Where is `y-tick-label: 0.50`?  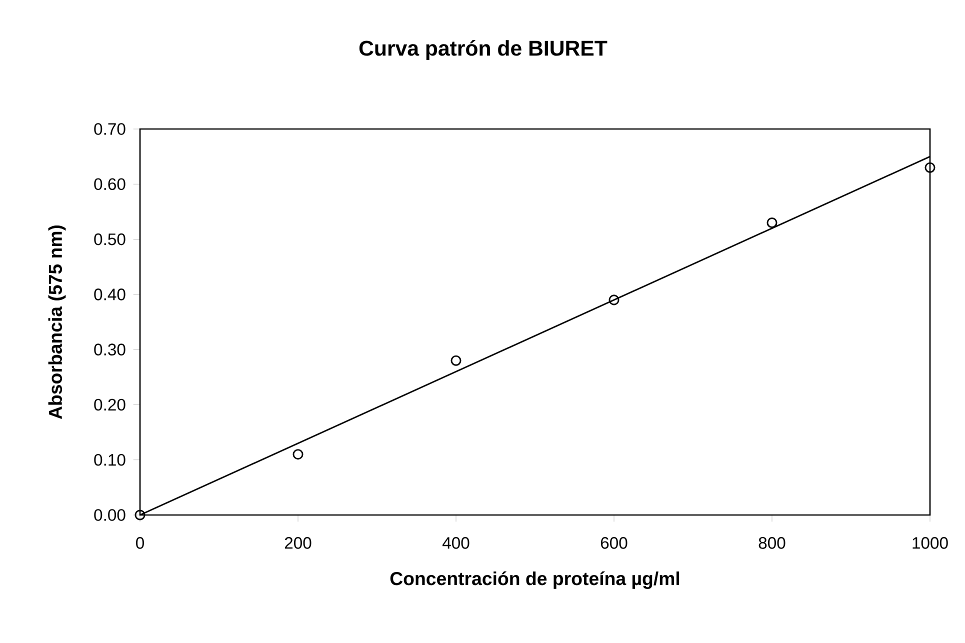 y-tick-label: 0.50 is located at coordinates (110, 239).